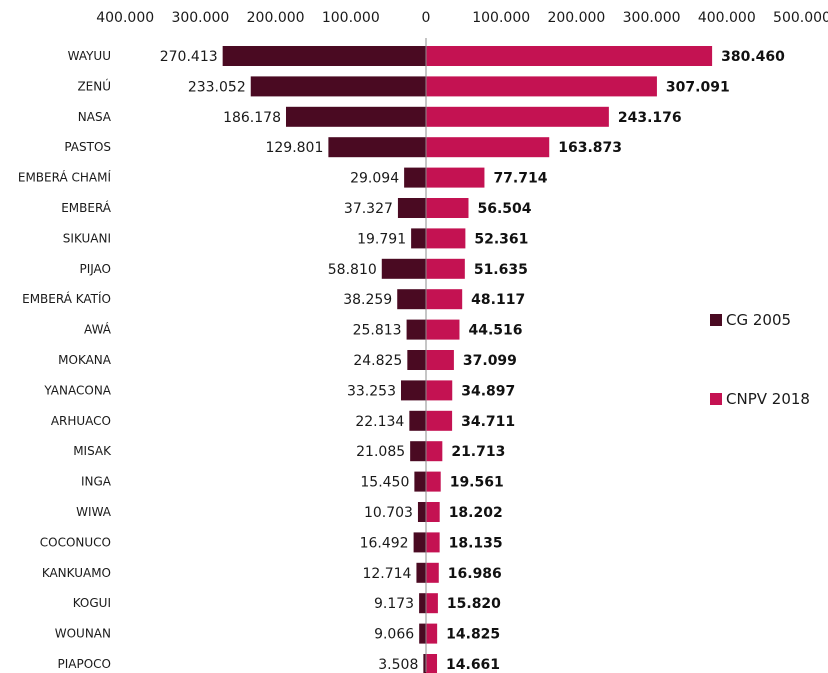 This screenshot has width=828, height=673. Describe the element at coordinates (426, 18) in the screenshot. I see `x-tick-label: 0` at that location.